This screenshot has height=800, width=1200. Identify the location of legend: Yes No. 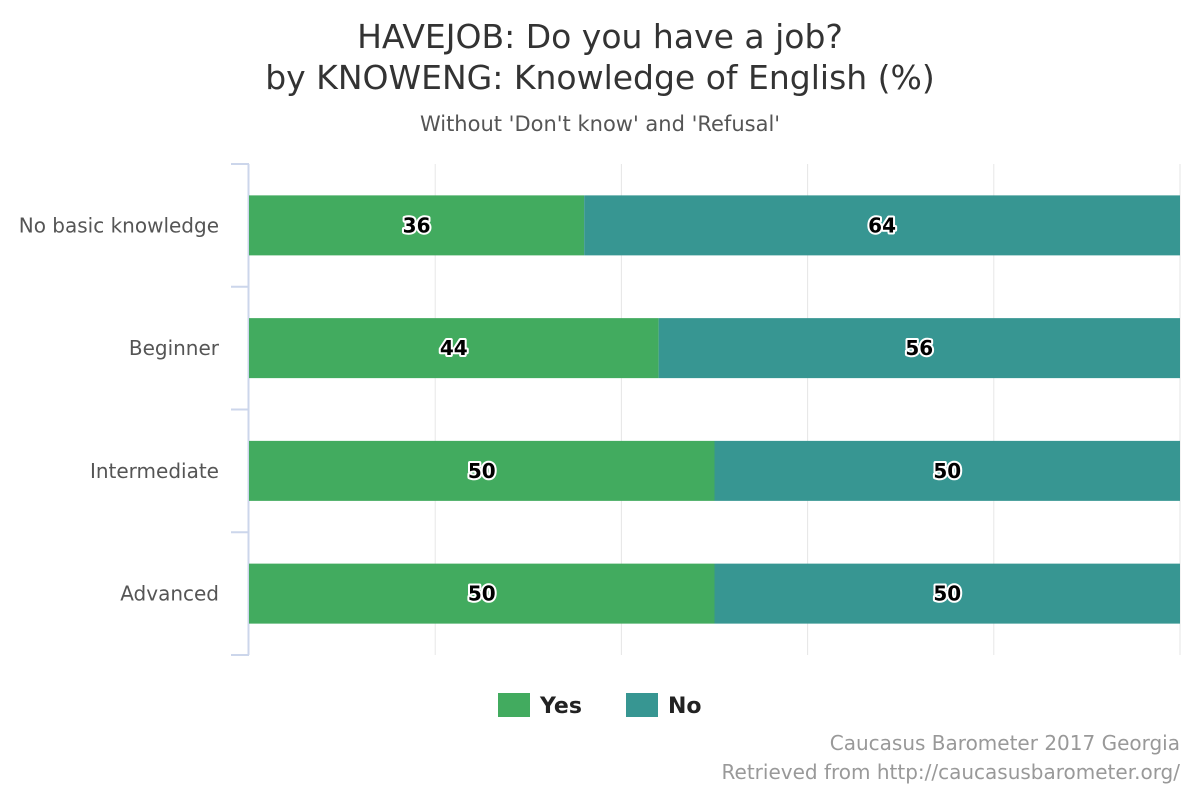
(600, 706).